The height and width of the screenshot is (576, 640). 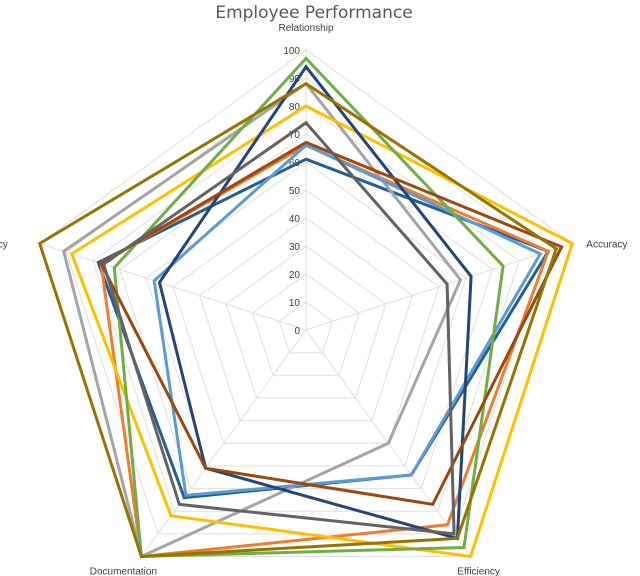 What do you see at coordinates (313, 13) in the screenshot?
I see `chart-title: Employee Performance` at bounding box center [313, 13].